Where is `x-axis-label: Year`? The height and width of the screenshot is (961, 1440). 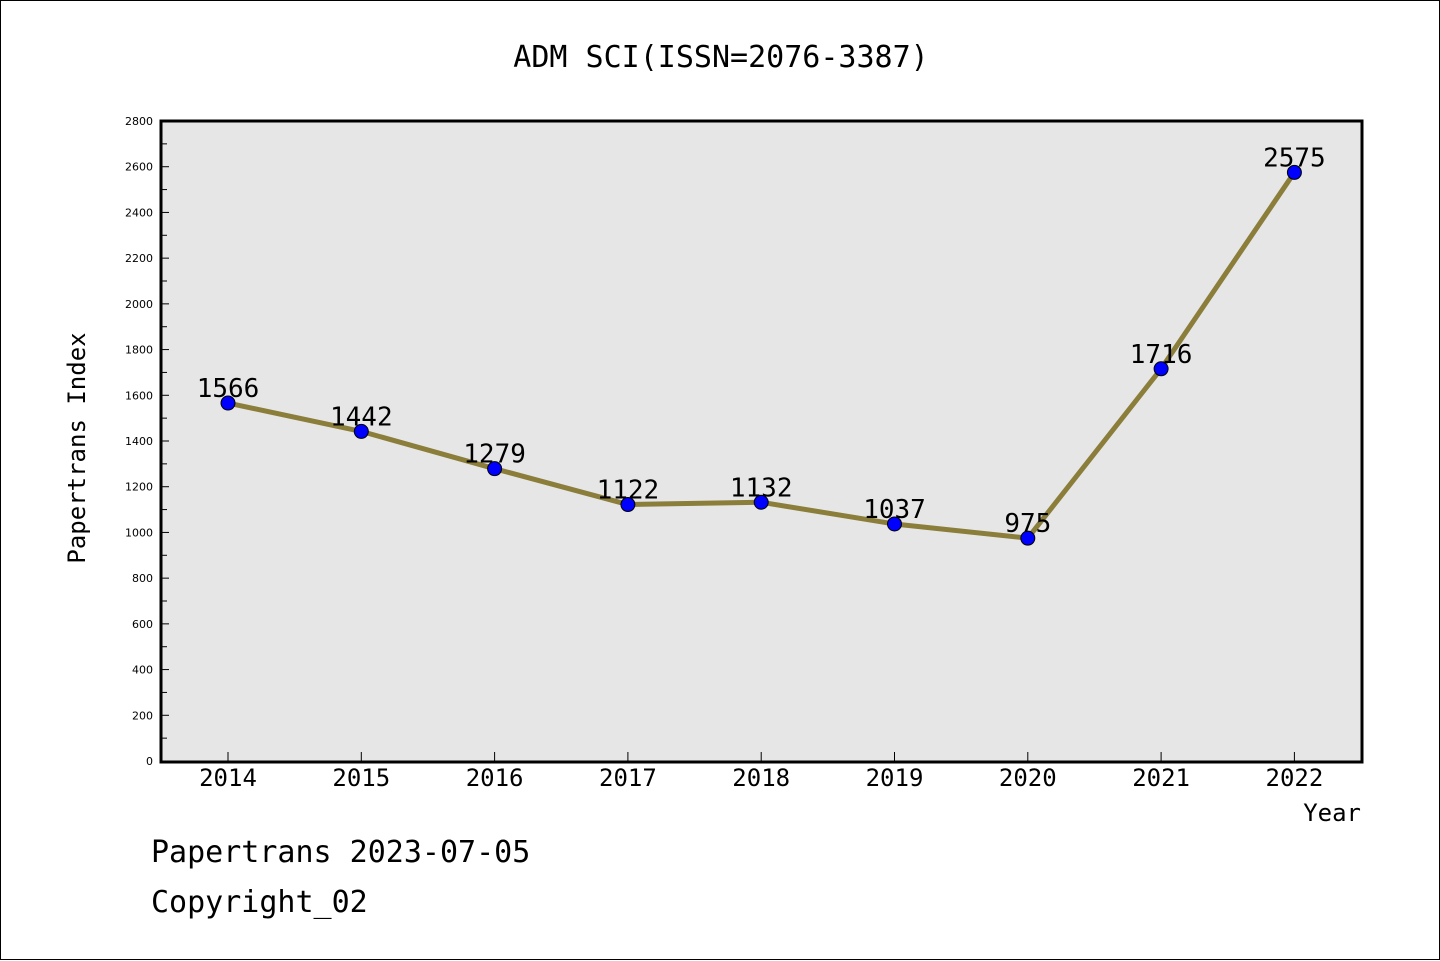 x-axis-label: Year is located at coordinates (1332, 813).